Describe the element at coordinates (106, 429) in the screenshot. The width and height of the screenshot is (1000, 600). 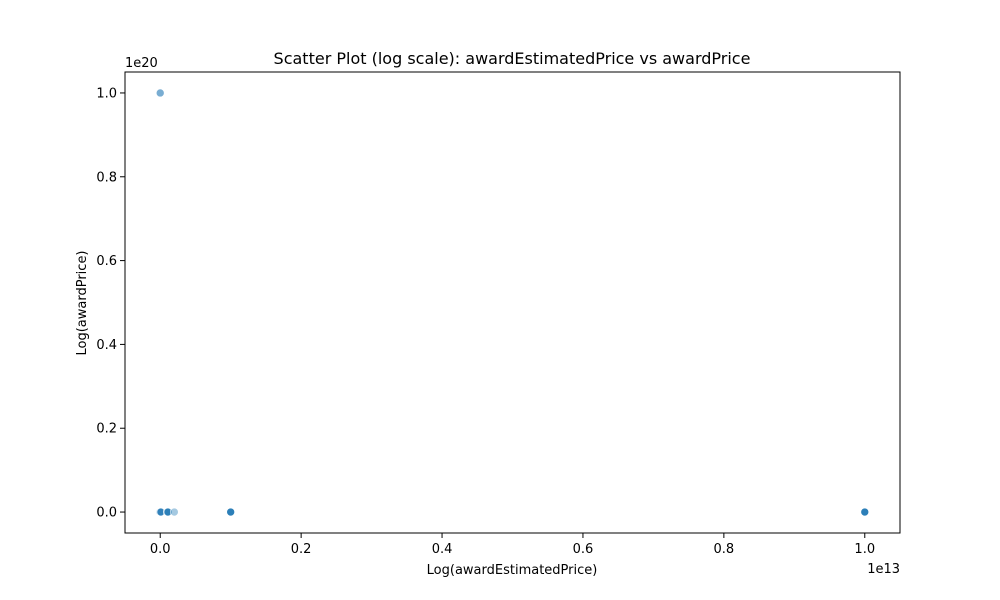
I see `y-tick-label: 0.2` at that location.